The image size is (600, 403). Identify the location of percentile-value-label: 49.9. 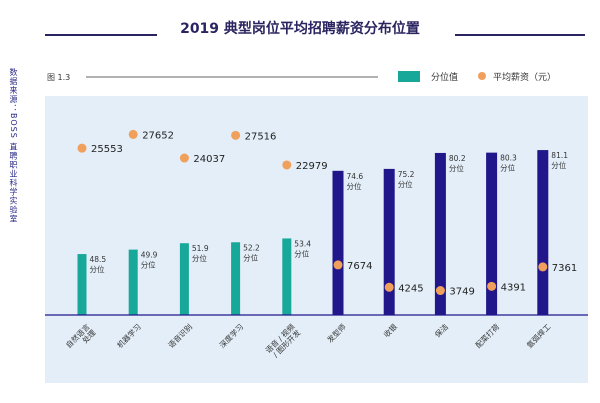
(149, 255).